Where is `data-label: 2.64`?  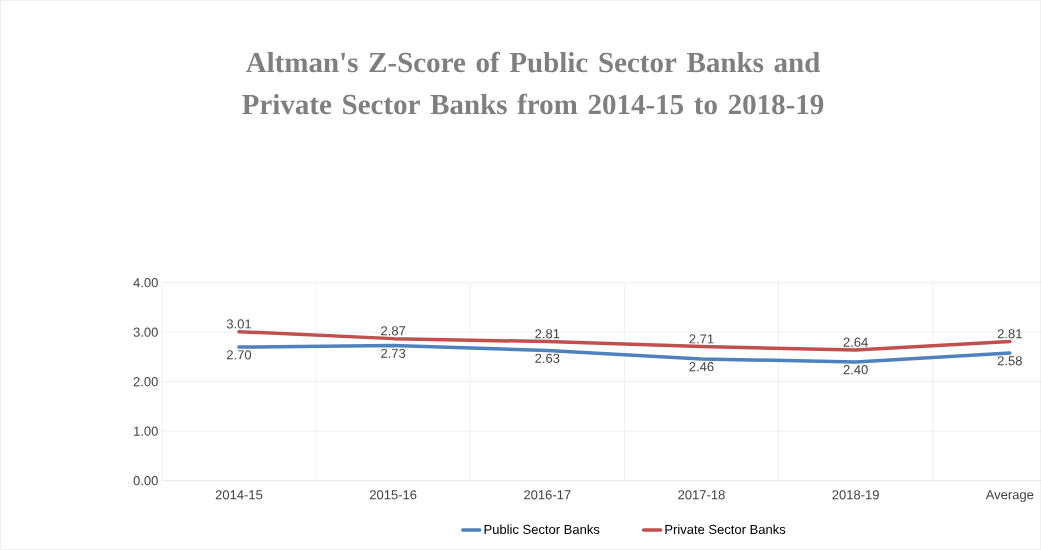
data-label: 2.64 is located at coordinates (855, 342).